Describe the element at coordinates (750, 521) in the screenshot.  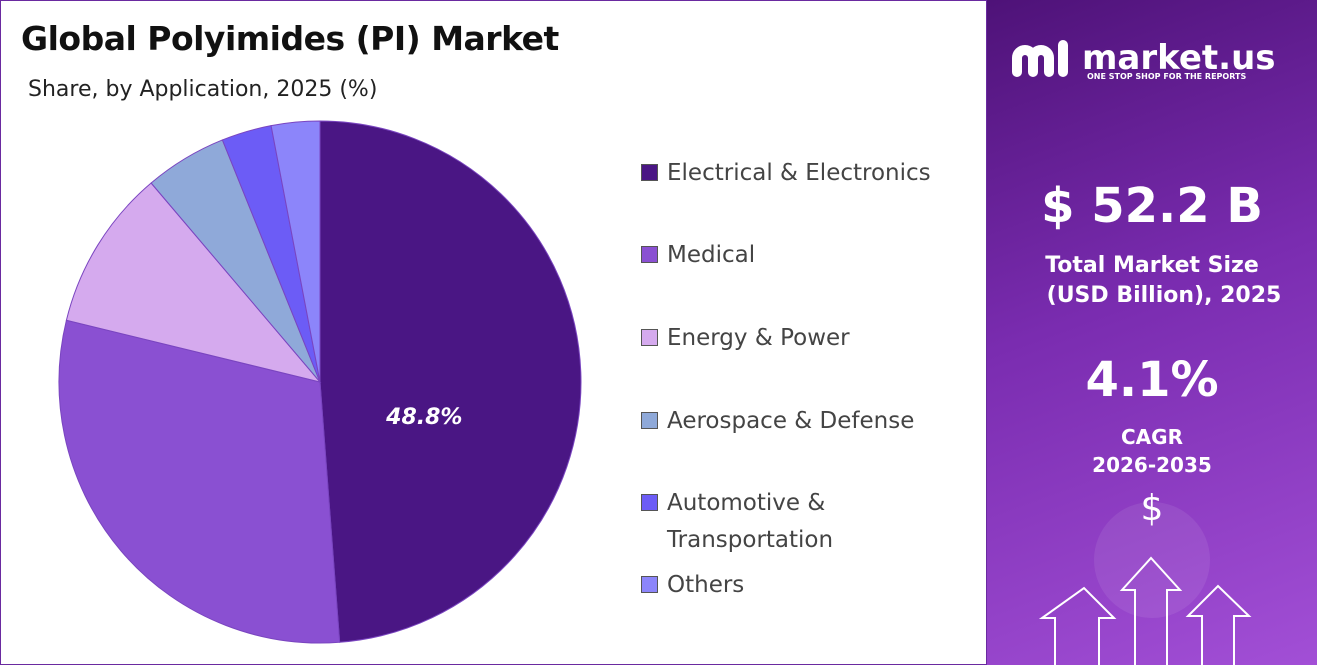
I see `legend-label: Automotive & Transportation` at that location.